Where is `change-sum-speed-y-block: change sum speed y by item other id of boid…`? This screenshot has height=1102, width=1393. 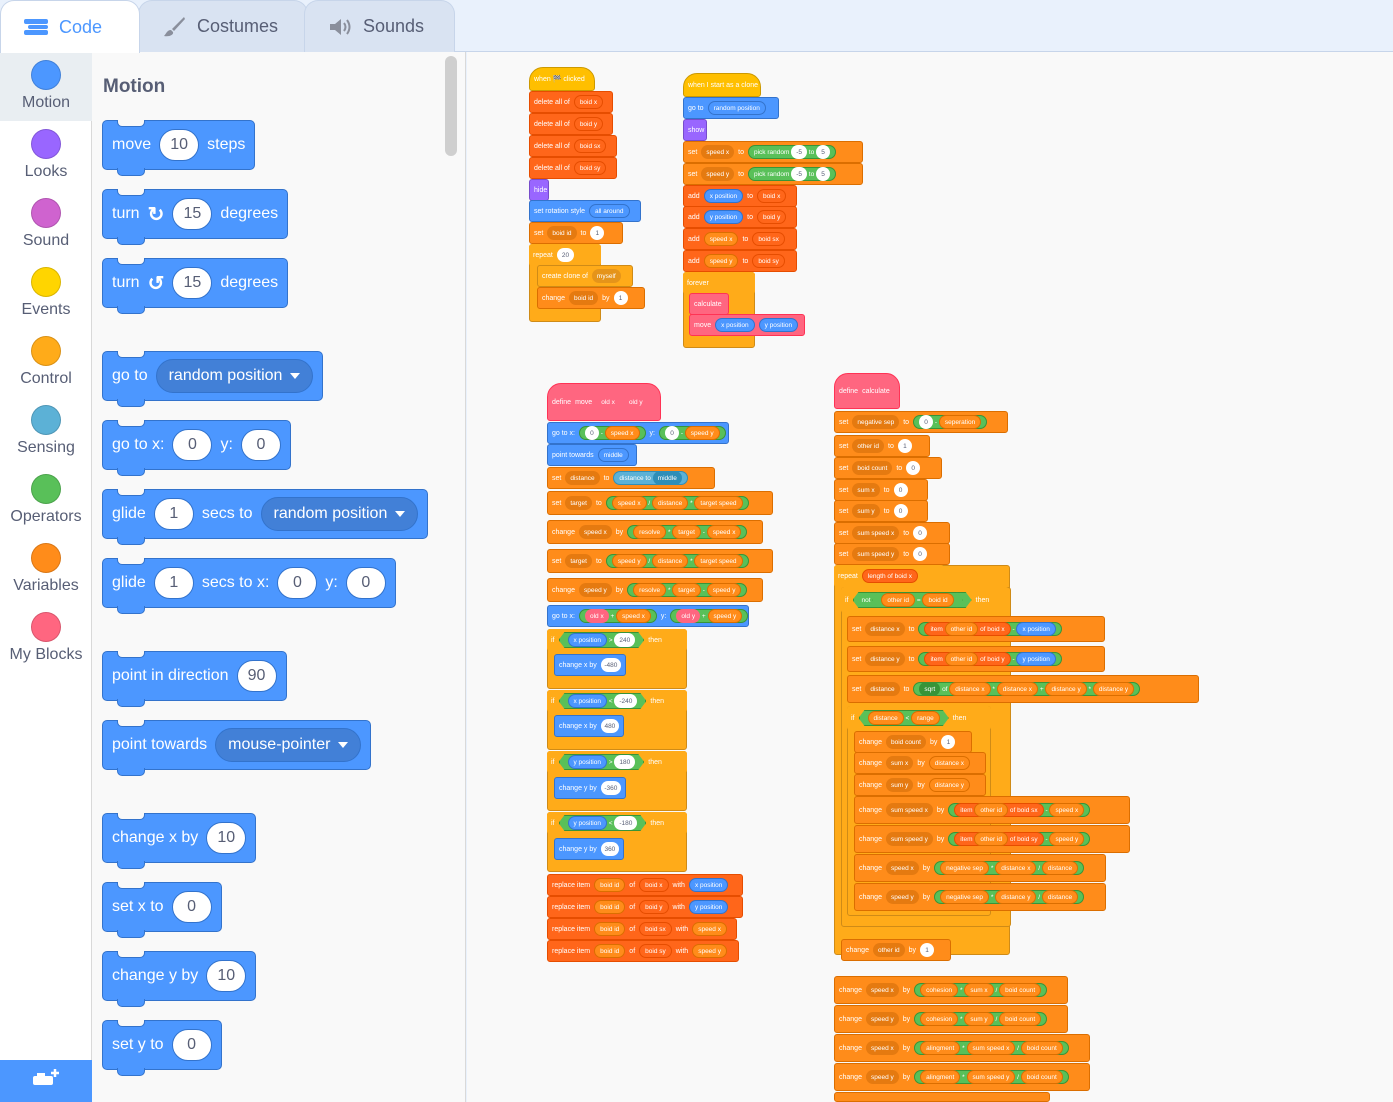
change-sum-speed-y-block: change sum speed y by item other id of boid… is located at coordinates (992, 839).